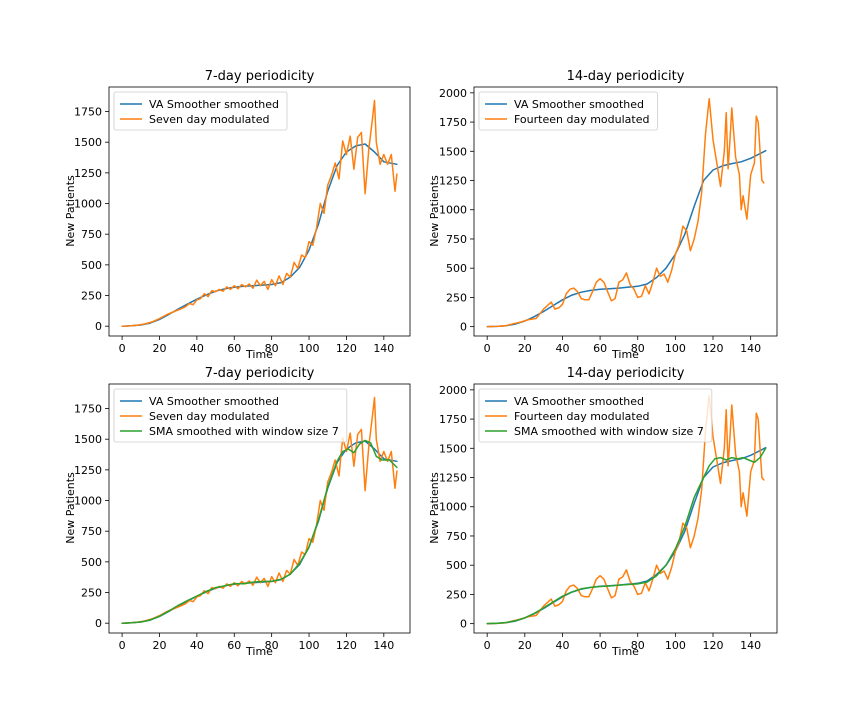 The image size is (864, 720). I want to click on series-line-mod14, so click(625, 509).